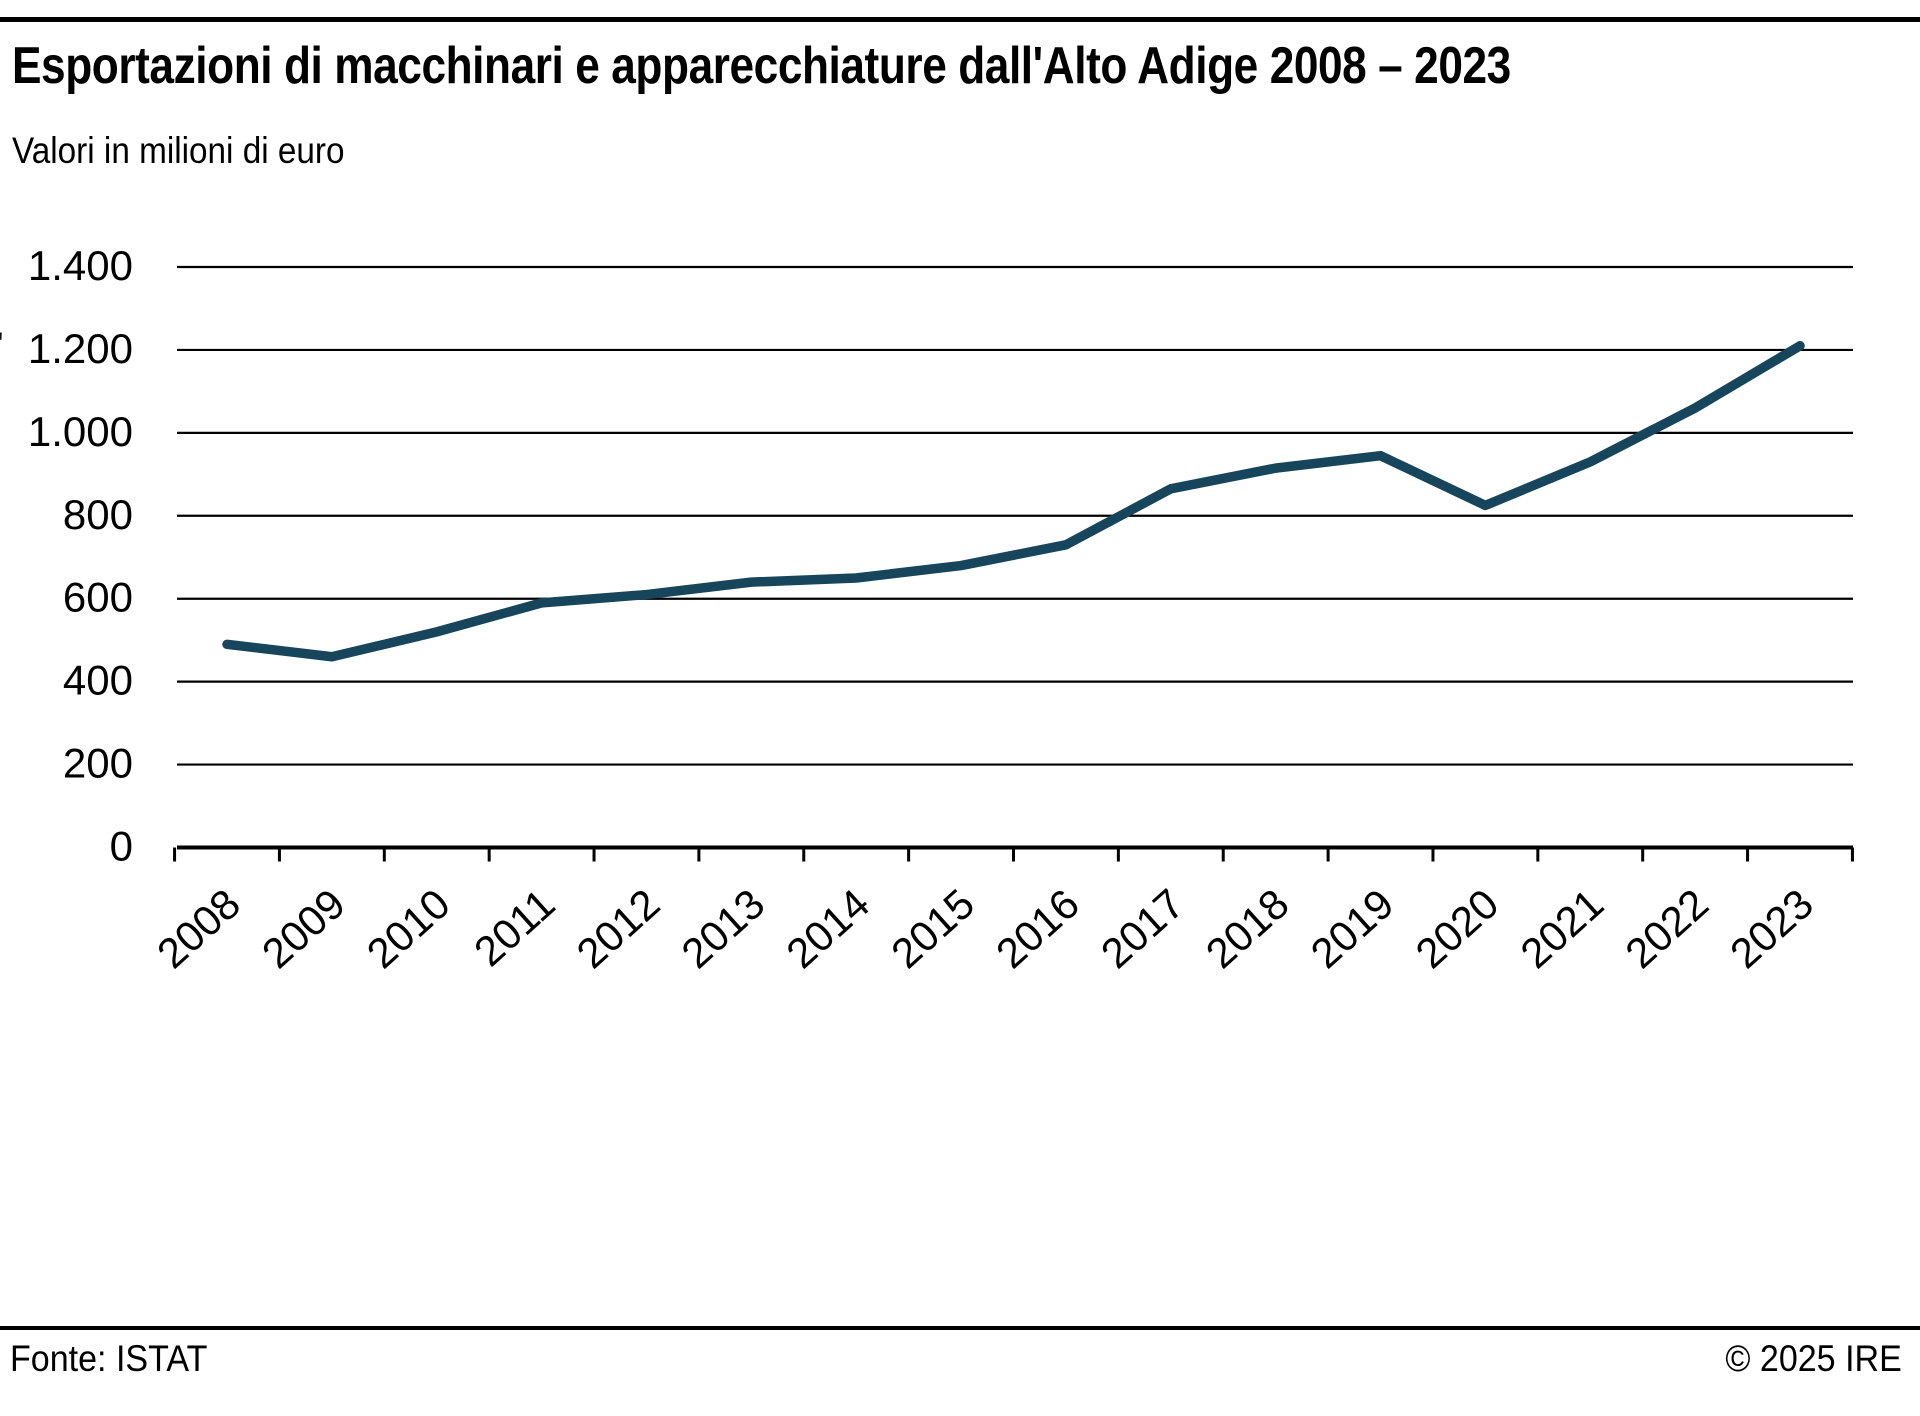 The image size is (1920, 1416). Describe the element at coordinates (2, 345) in the screenshot. I see `stray-edge-mark: '` at that location.